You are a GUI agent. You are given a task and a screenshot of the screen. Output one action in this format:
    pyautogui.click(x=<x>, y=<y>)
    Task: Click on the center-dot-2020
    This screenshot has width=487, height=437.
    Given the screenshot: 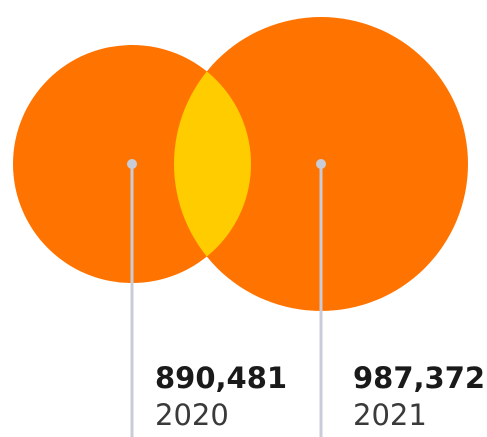 What is the action you would take?
    pyautogui.click(x=132, y=164)
    